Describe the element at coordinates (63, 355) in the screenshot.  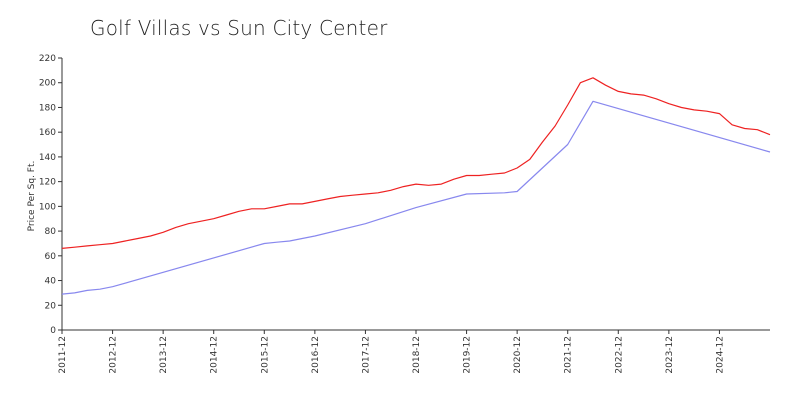
I see `x-tick-label: 2011-12` at that location.